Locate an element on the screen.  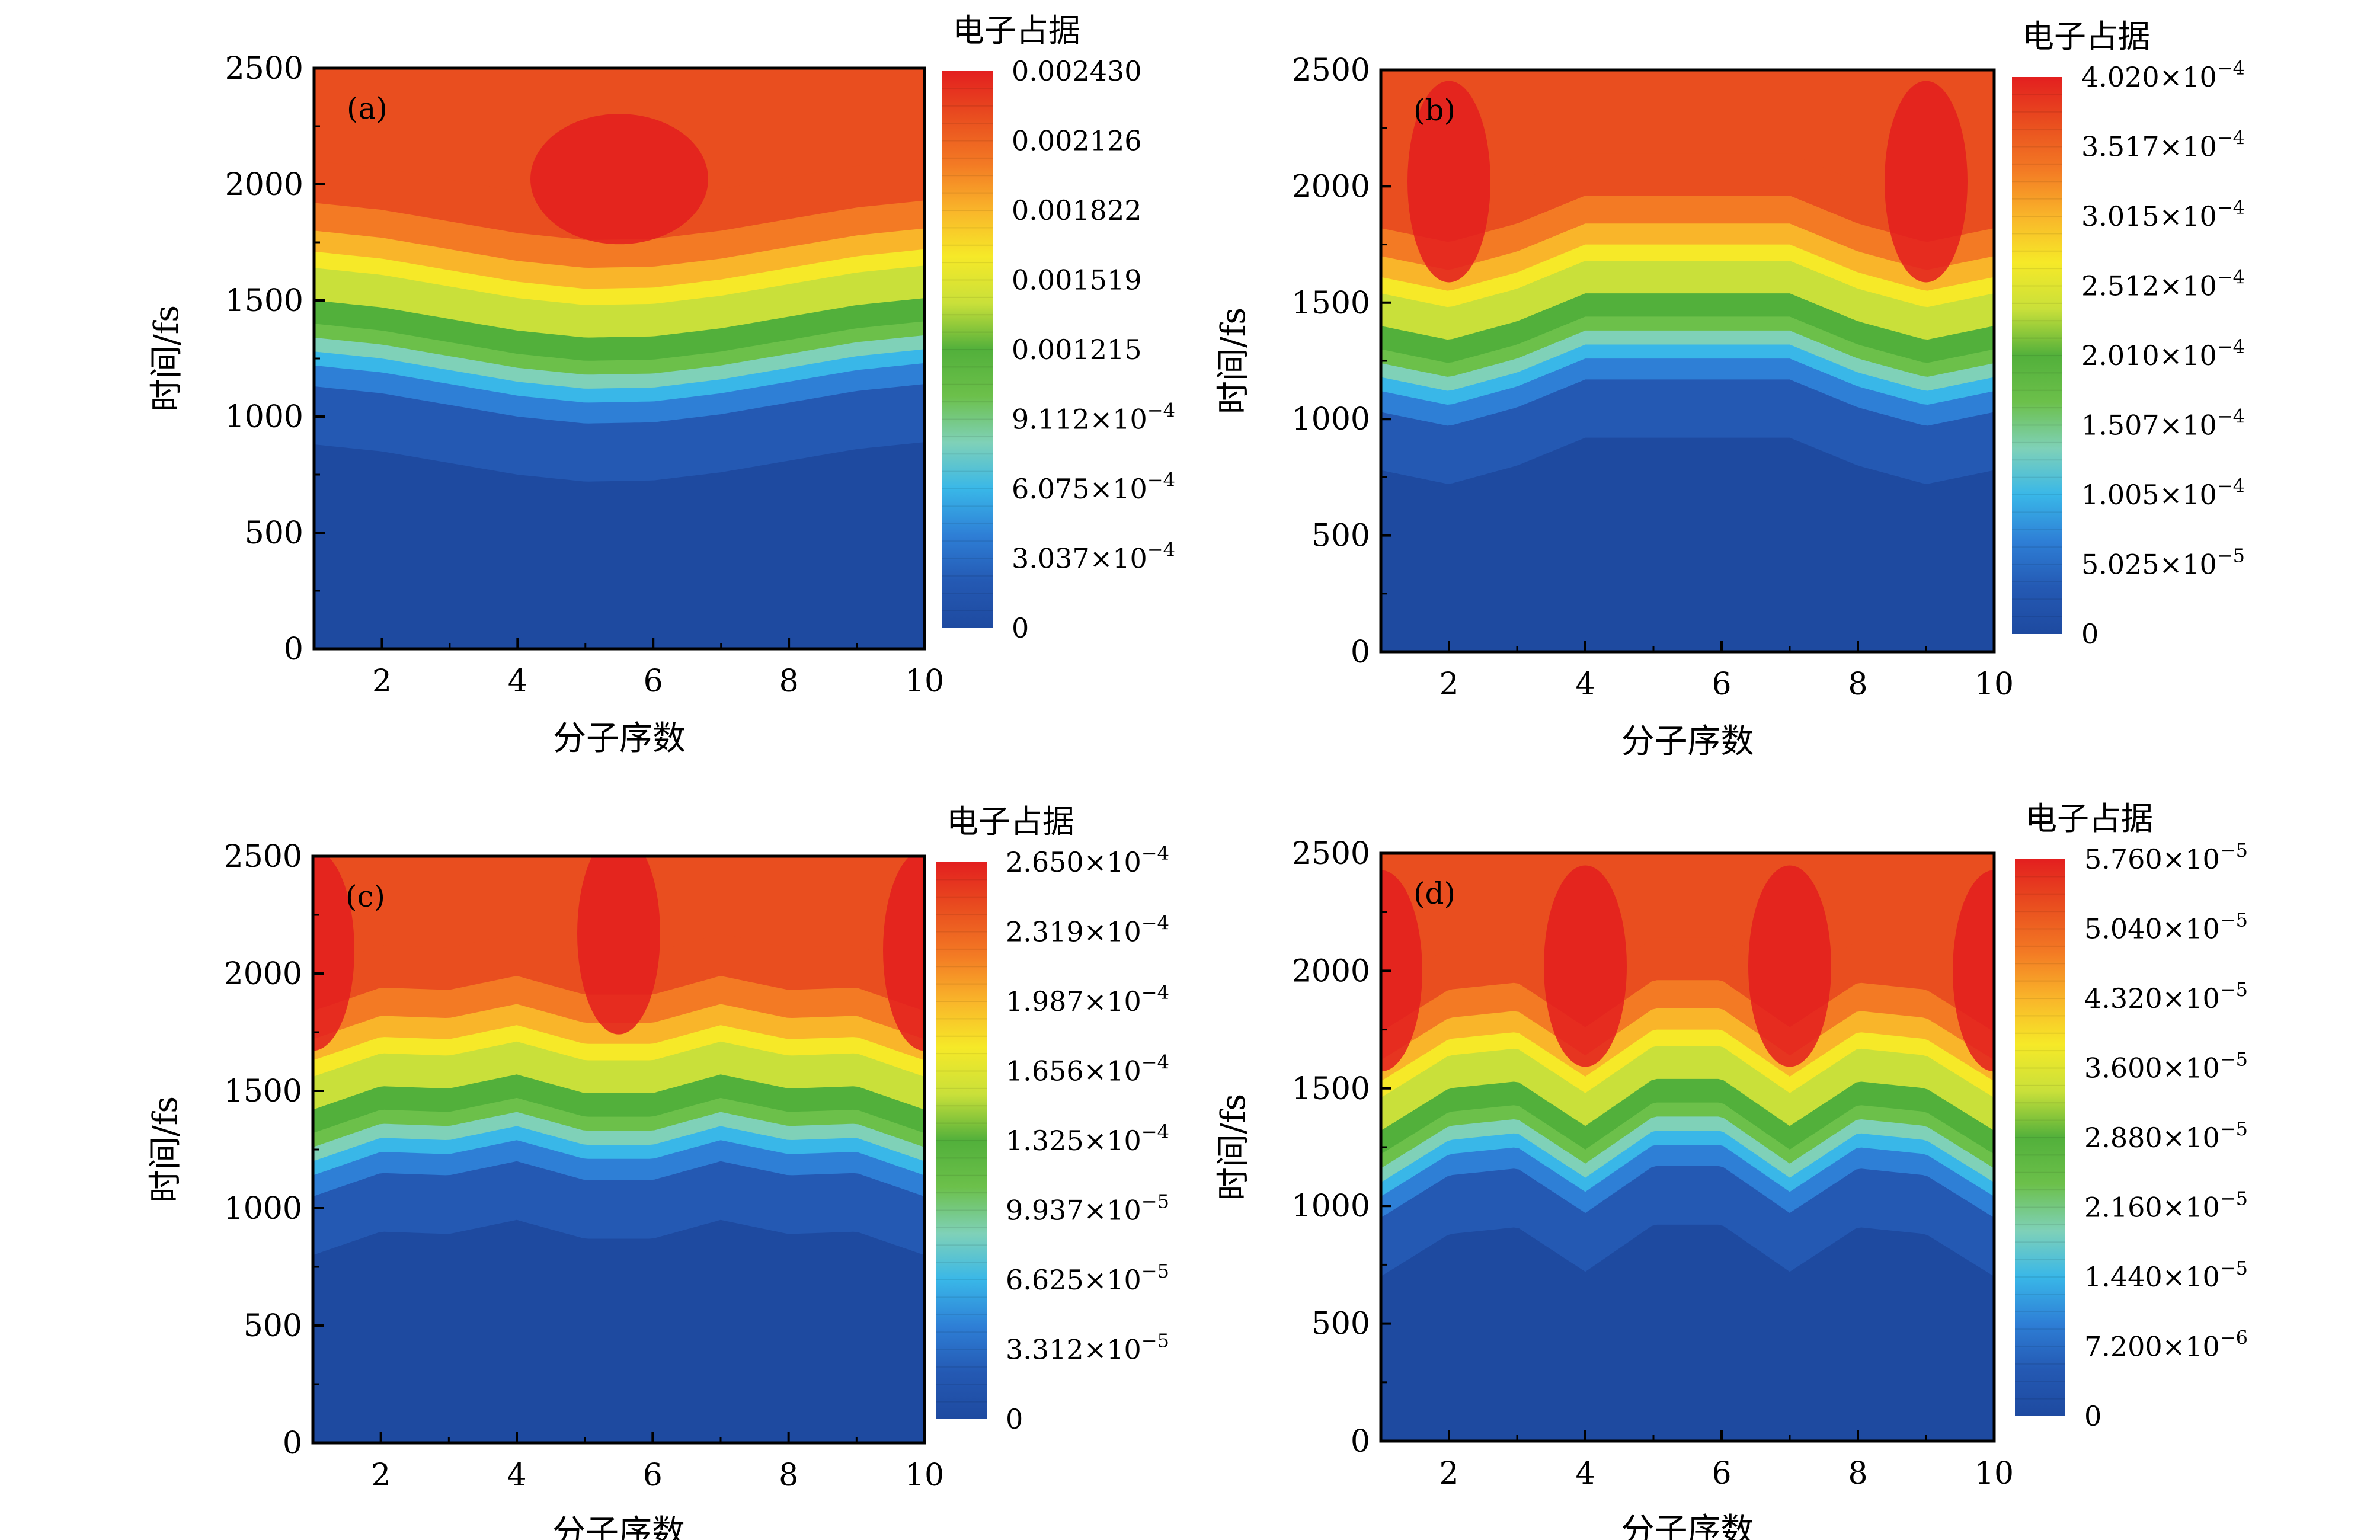
panel-label: (c) is located at coordinates (365, 896).